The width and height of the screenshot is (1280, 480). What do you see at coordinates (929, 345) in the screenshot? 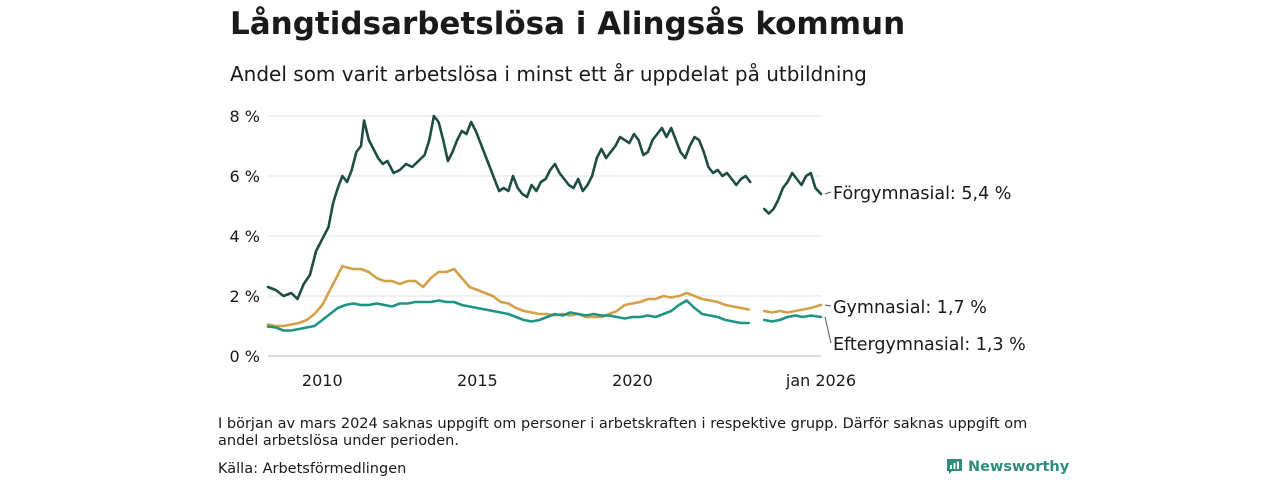
I see `end-label-eftergymnasial: Eftergymnasial: 1,3 %` at bounding box center [929, 345].